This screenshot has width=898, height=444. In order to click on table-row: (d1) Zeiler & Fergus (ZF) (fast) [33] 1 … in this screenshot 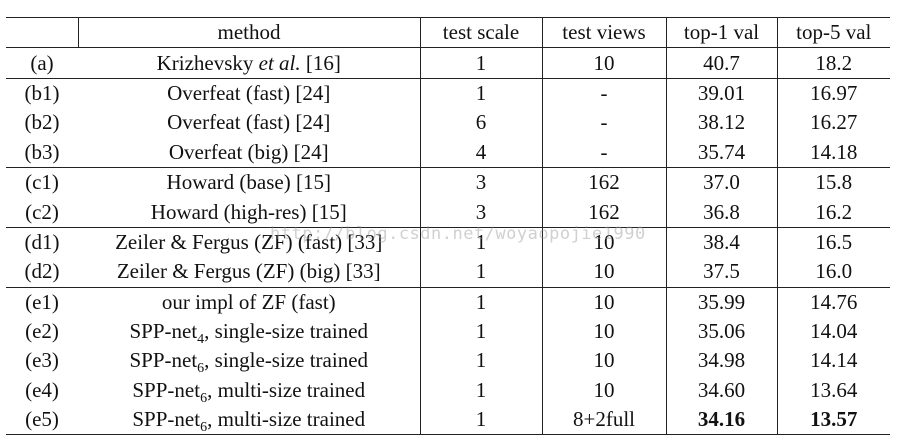, I will do `click(448, 242)`.